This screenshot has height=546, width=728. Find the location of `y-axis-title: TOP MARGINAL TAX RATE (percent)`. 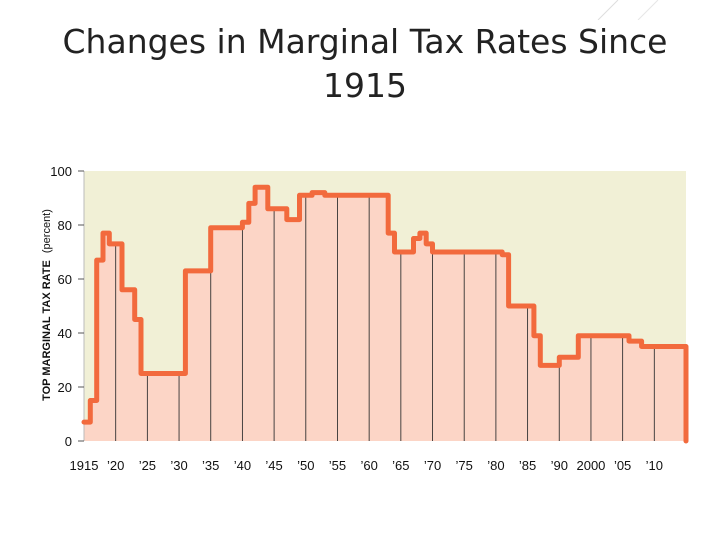

y-axis-title: TOP MARGINAL TAX RATE (percent) is located at coordinates (47, 305).